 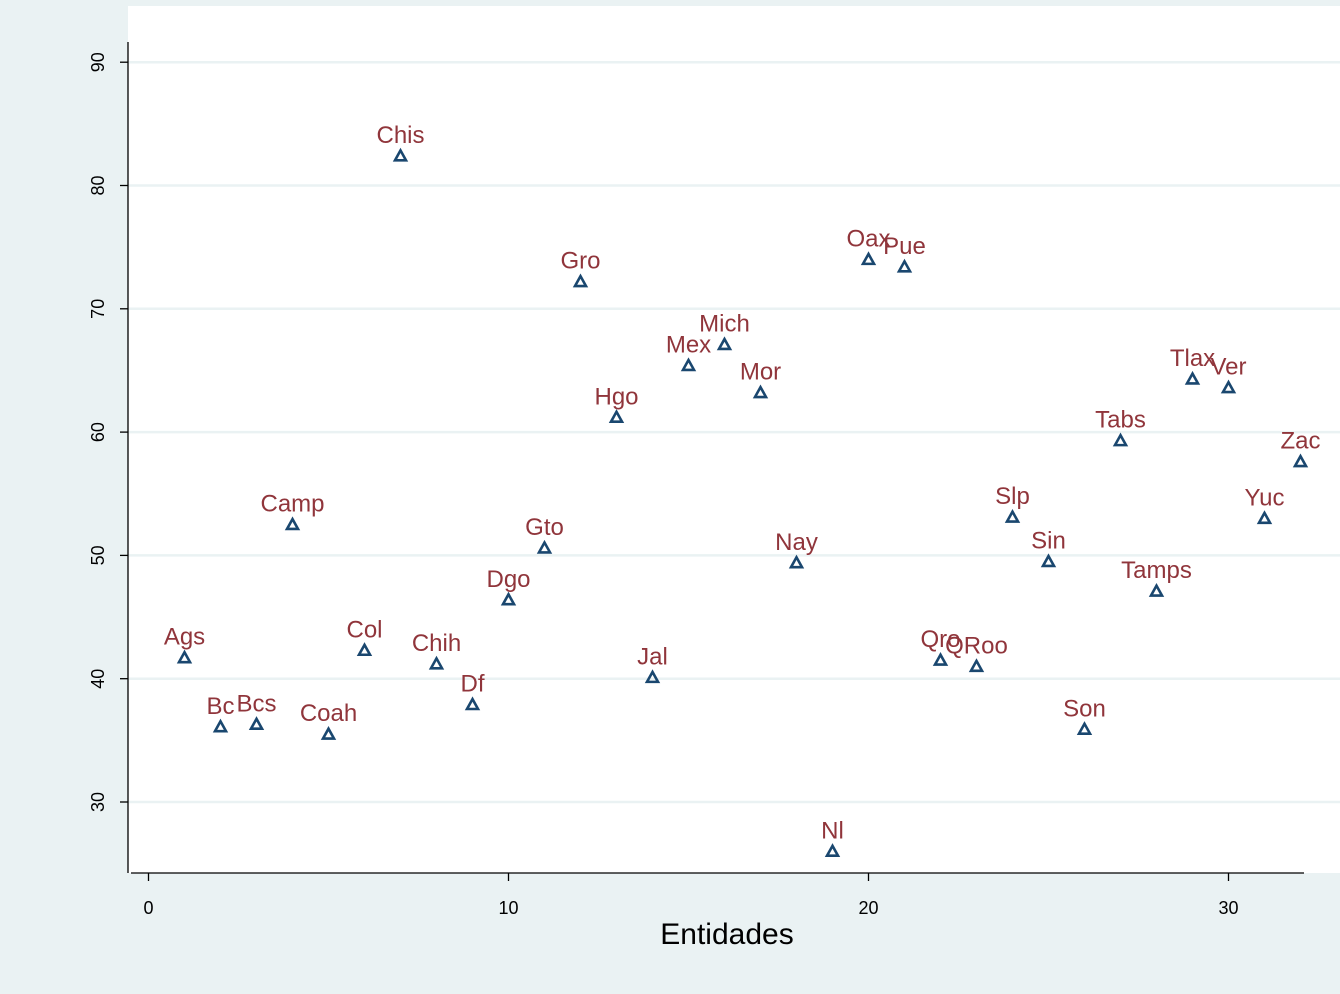 What do you see at coordinates (184, 656) in the screenshot?
I see `data-point-ags` at bounding box center [184, 656].